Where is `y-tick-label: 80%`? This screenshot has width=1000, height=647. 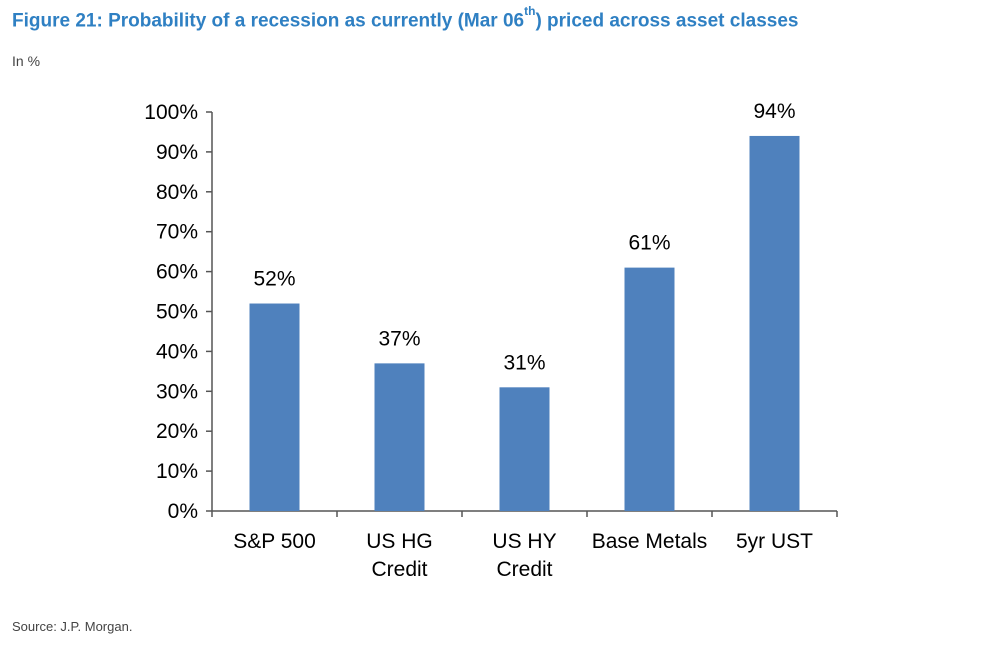
y-tick-label: 80% is located at coordinates (177, 192).